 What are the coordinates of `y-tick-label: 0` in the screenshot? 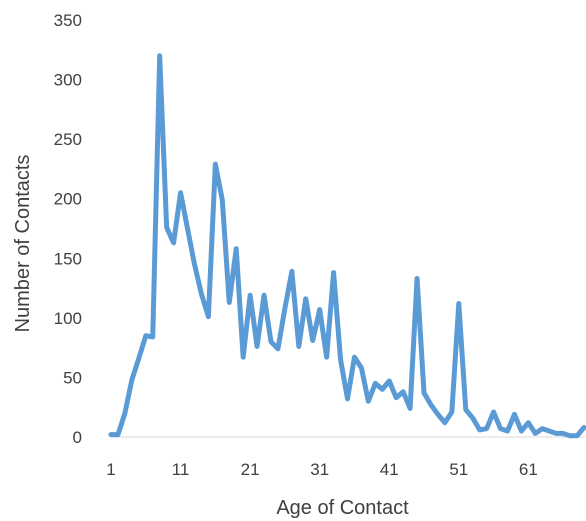 It's located at (77, 437).